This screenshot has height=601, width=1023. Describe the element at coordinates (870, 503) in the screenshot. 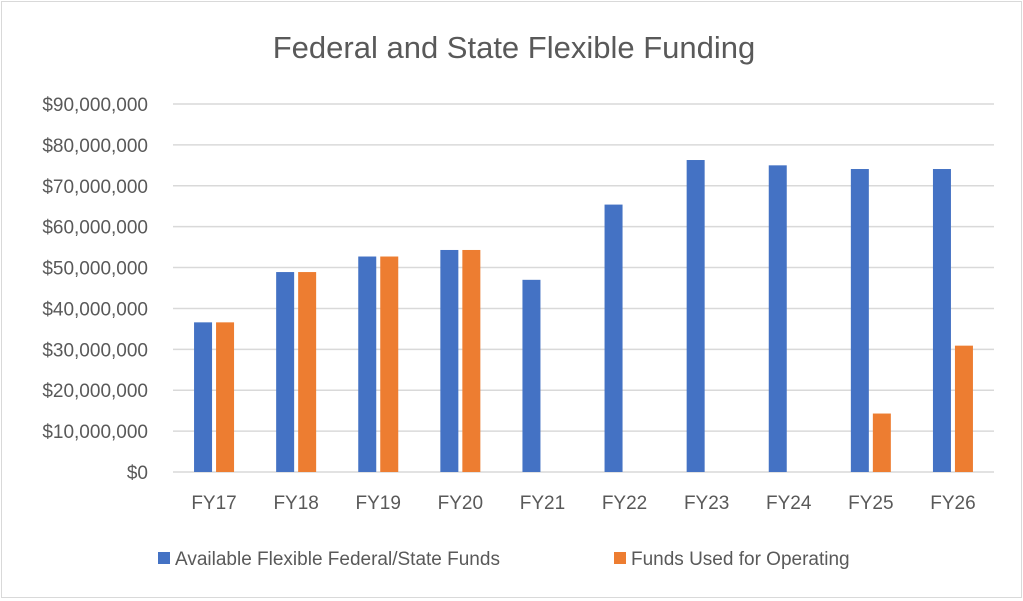

I see `x-tick-label: FY25` at that location.